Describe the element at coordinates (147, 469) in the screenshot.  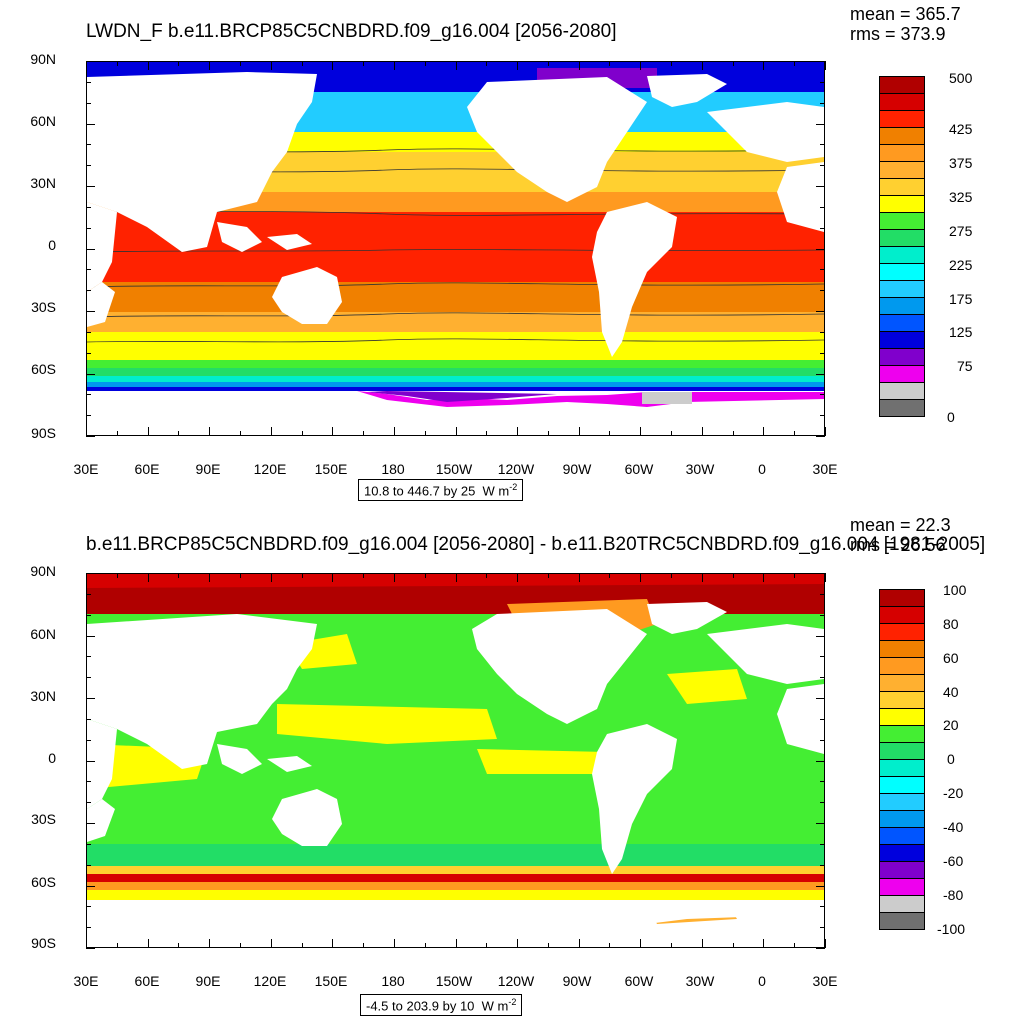
I see `top-lon-label: 60E` at that location.